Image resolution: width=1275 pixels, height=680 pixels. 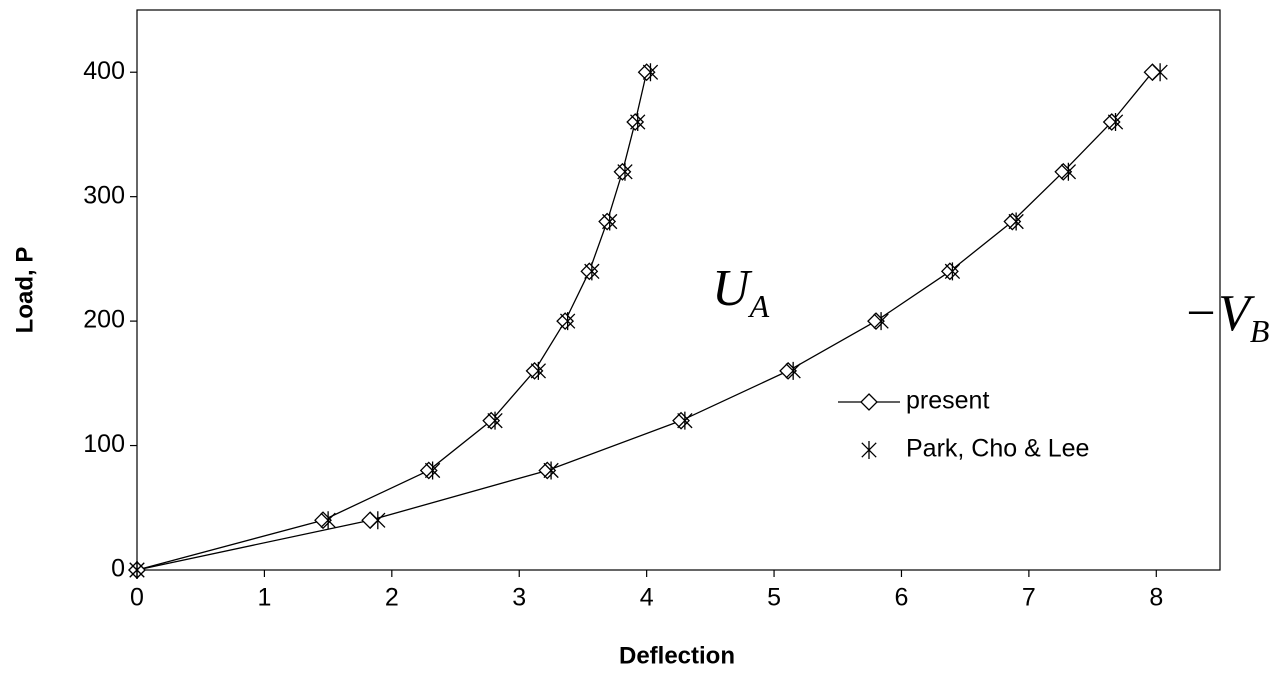 I want to click on curve-label-main: U, so click(x=732, y=288).